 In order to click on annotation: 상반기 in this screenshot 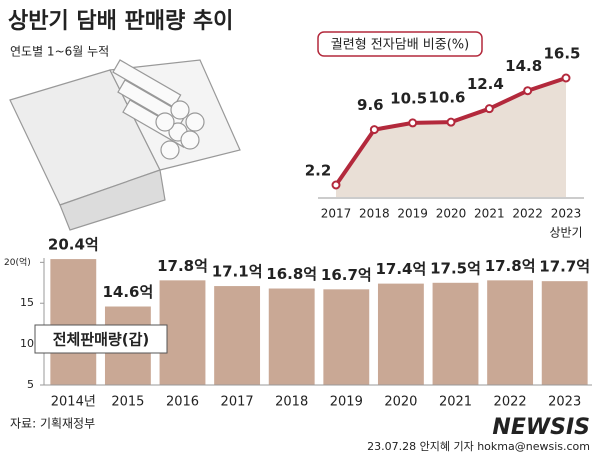, I will do `click(565, 233)`.